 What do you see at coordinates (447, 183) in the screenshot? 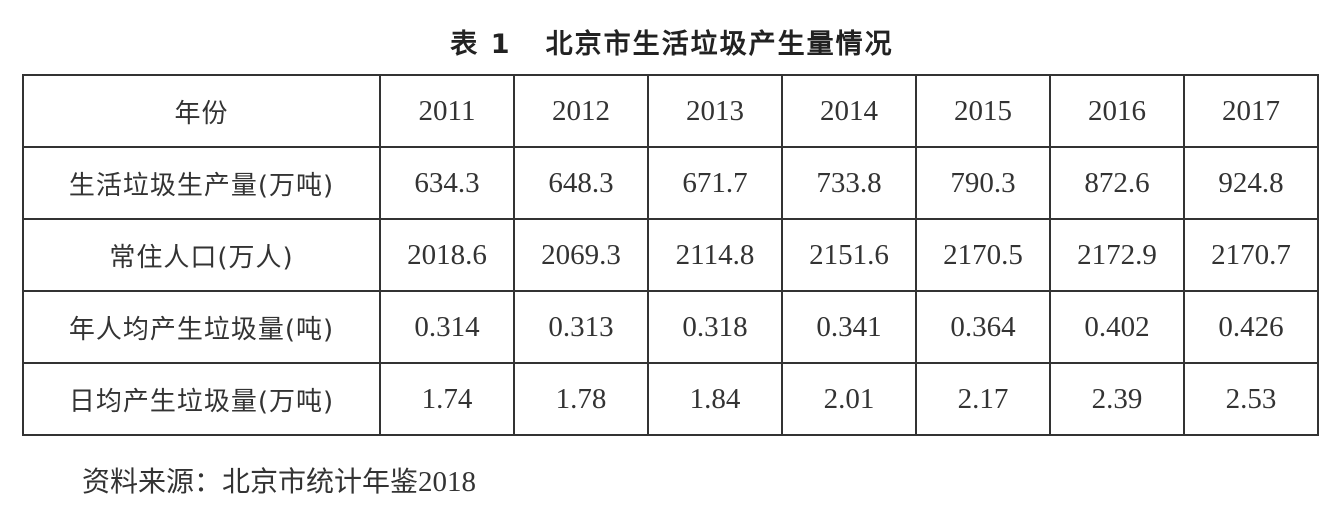
I see `value-cell: 634.3` at bounding box center [447, 183].